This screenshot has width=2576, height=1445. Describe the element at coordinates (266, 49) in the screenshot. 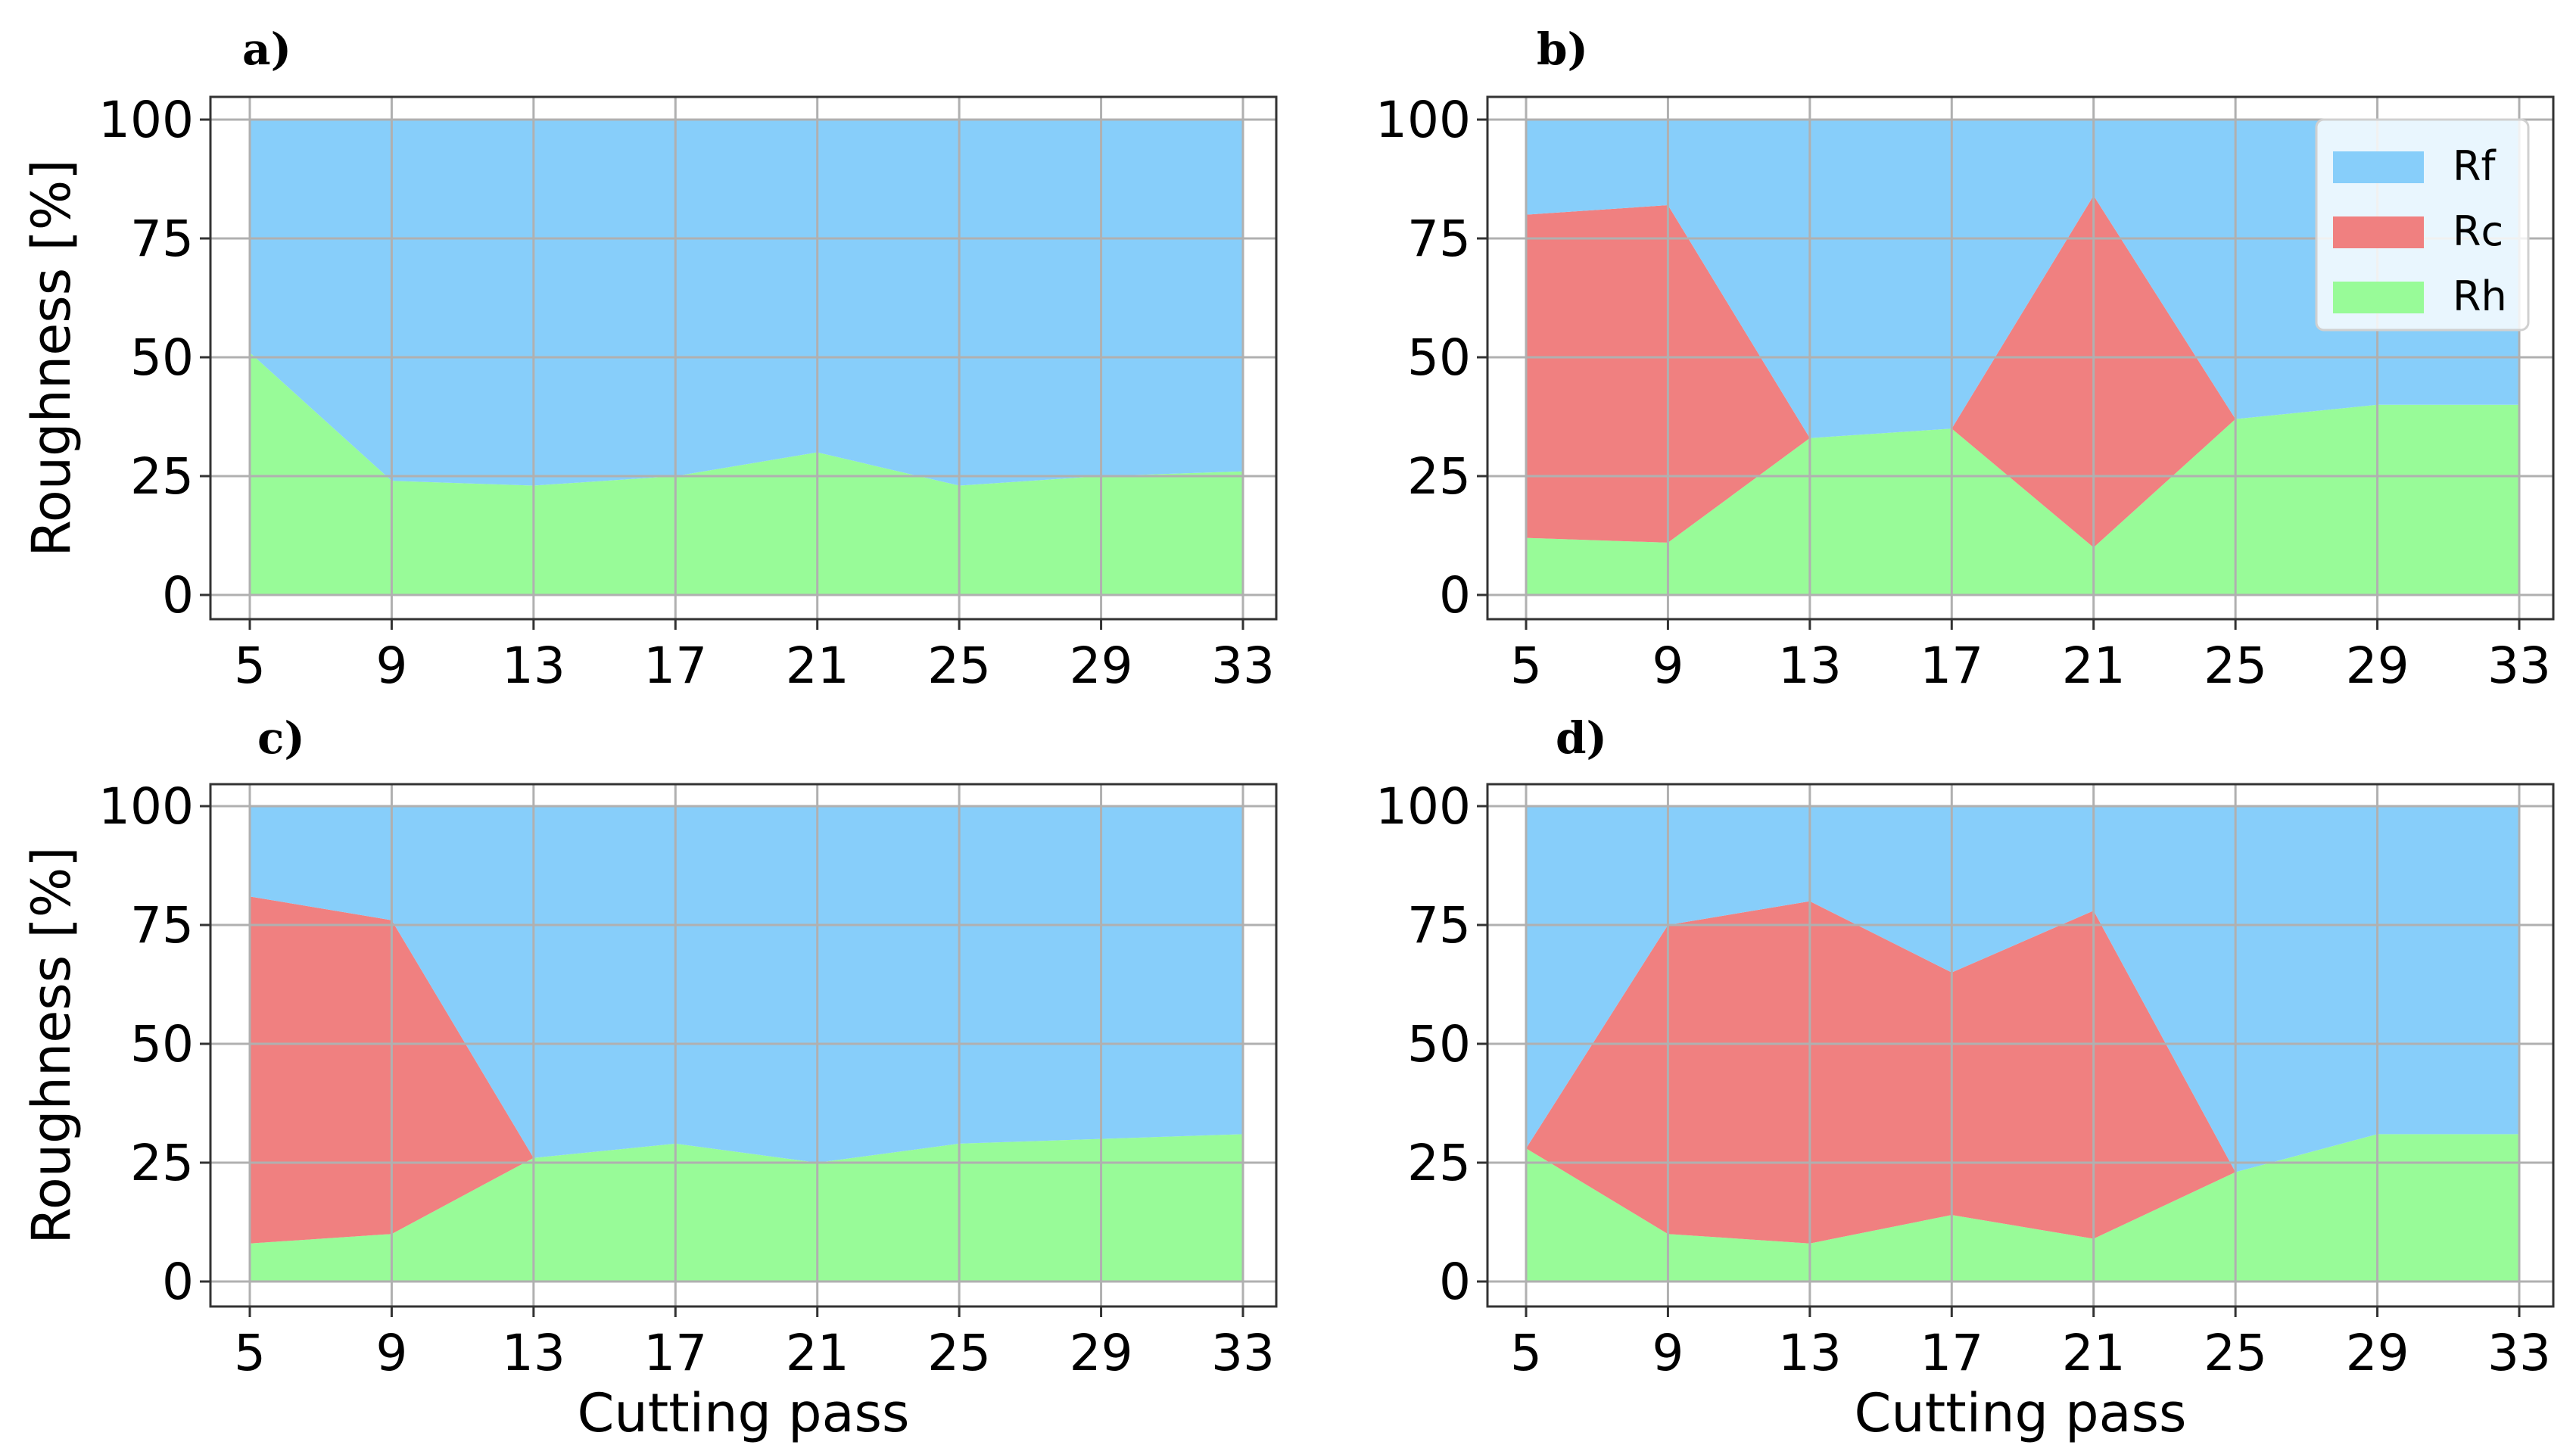

I see `panel-label: a)` at that location.